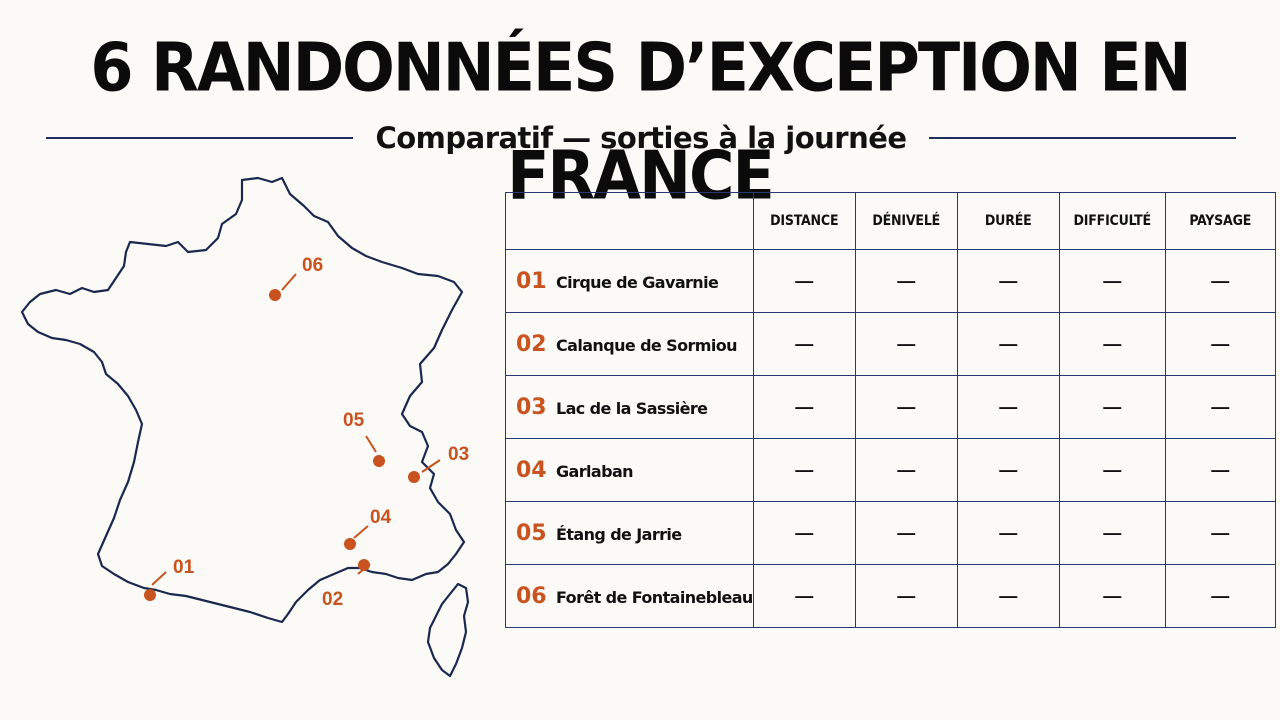 Image resolution: width=1280 pixels, height=720 pixels. What do you see at coordinates (296, 278) in the screenshot?
I see `map-pin-06: 06` at bounding box center [296, 278].